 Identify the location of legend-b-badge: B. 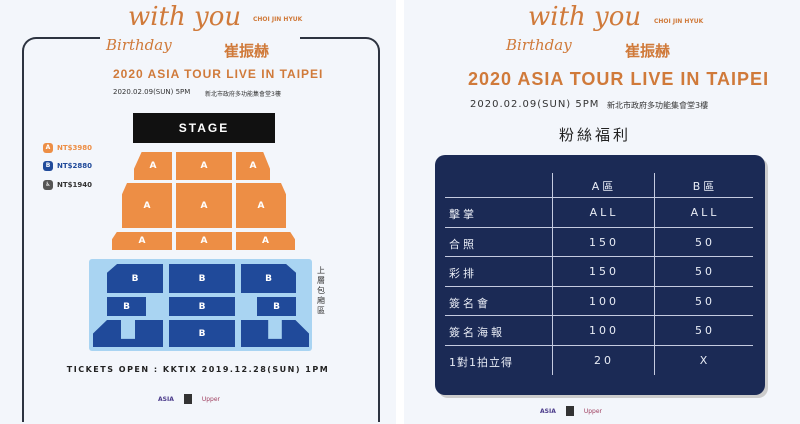
(48, 166).